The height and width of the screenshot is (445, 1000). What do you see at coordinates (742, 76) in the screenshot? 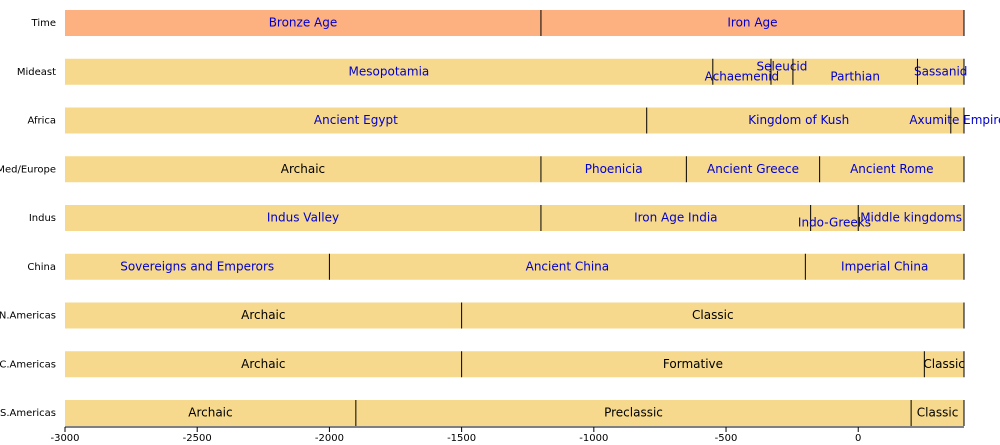
I see `segment-label: Achaemenid` at bounding box center [742, 76].